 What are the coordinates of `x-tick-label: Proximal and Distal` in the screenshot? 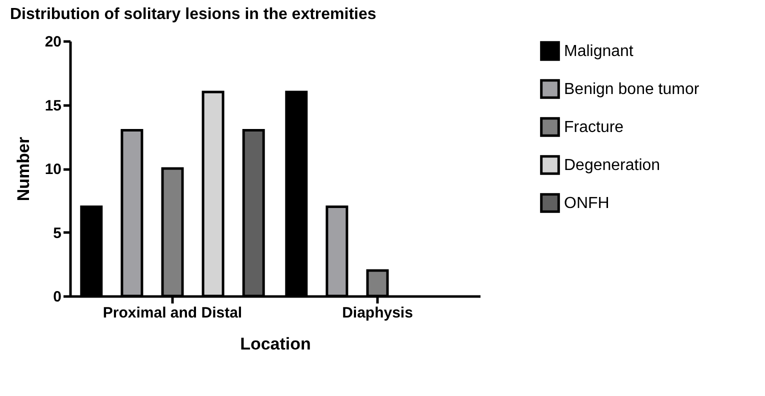 It's located at (172, 313).